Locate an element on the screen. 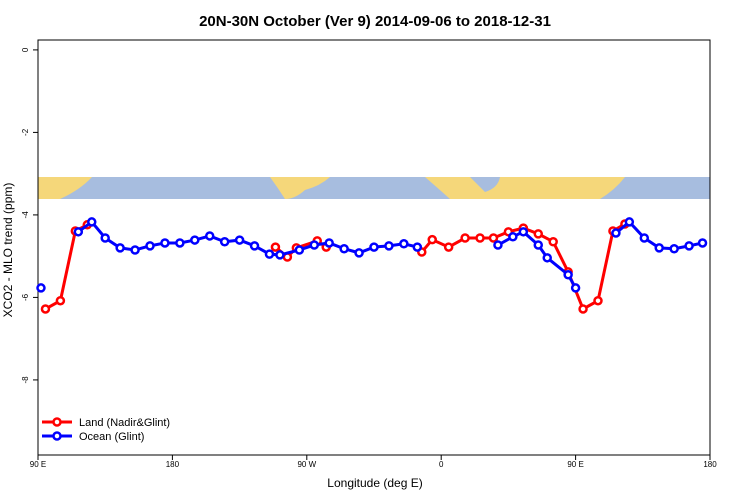  legend-label: Land (Nadir&Glint) is located at coordinates (124, 423).